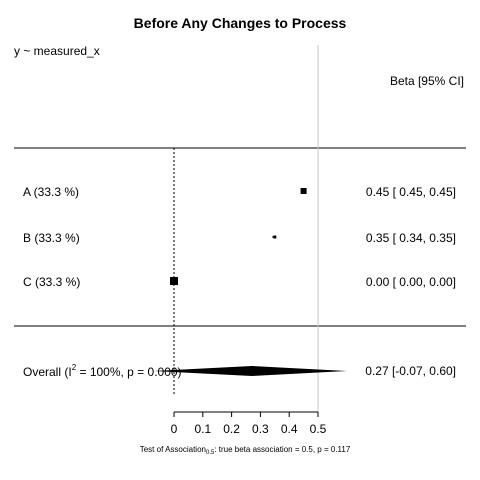  What do you see at coordinates (239, 192) in the screenshot?
I see `study-row: A (33.3 %) 0.45 [ 0.45, 0.45]` at bounding box center [239, 192].